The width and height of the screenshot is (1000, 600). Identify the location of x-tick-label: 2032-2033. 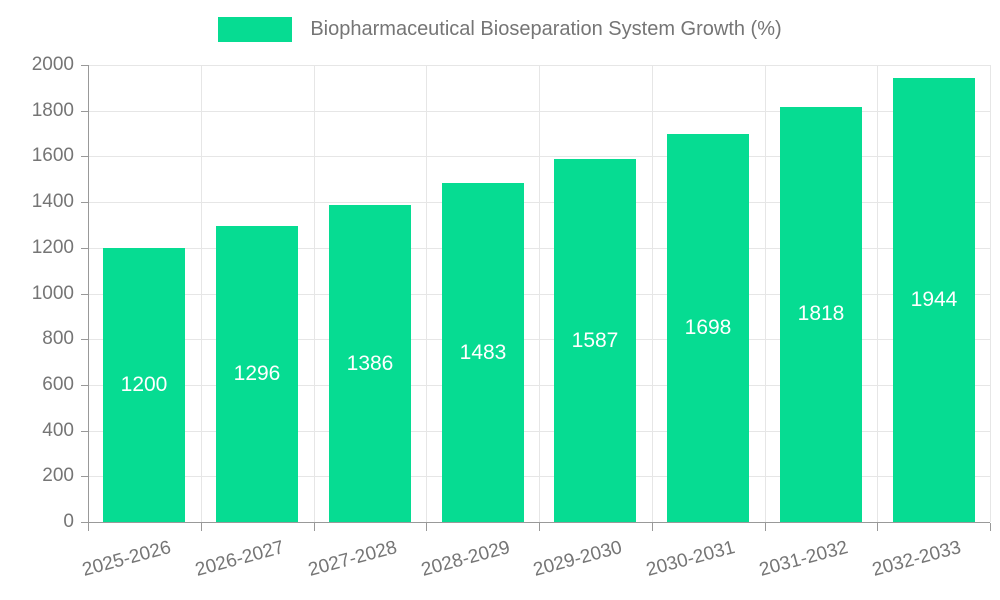
(917, 559).